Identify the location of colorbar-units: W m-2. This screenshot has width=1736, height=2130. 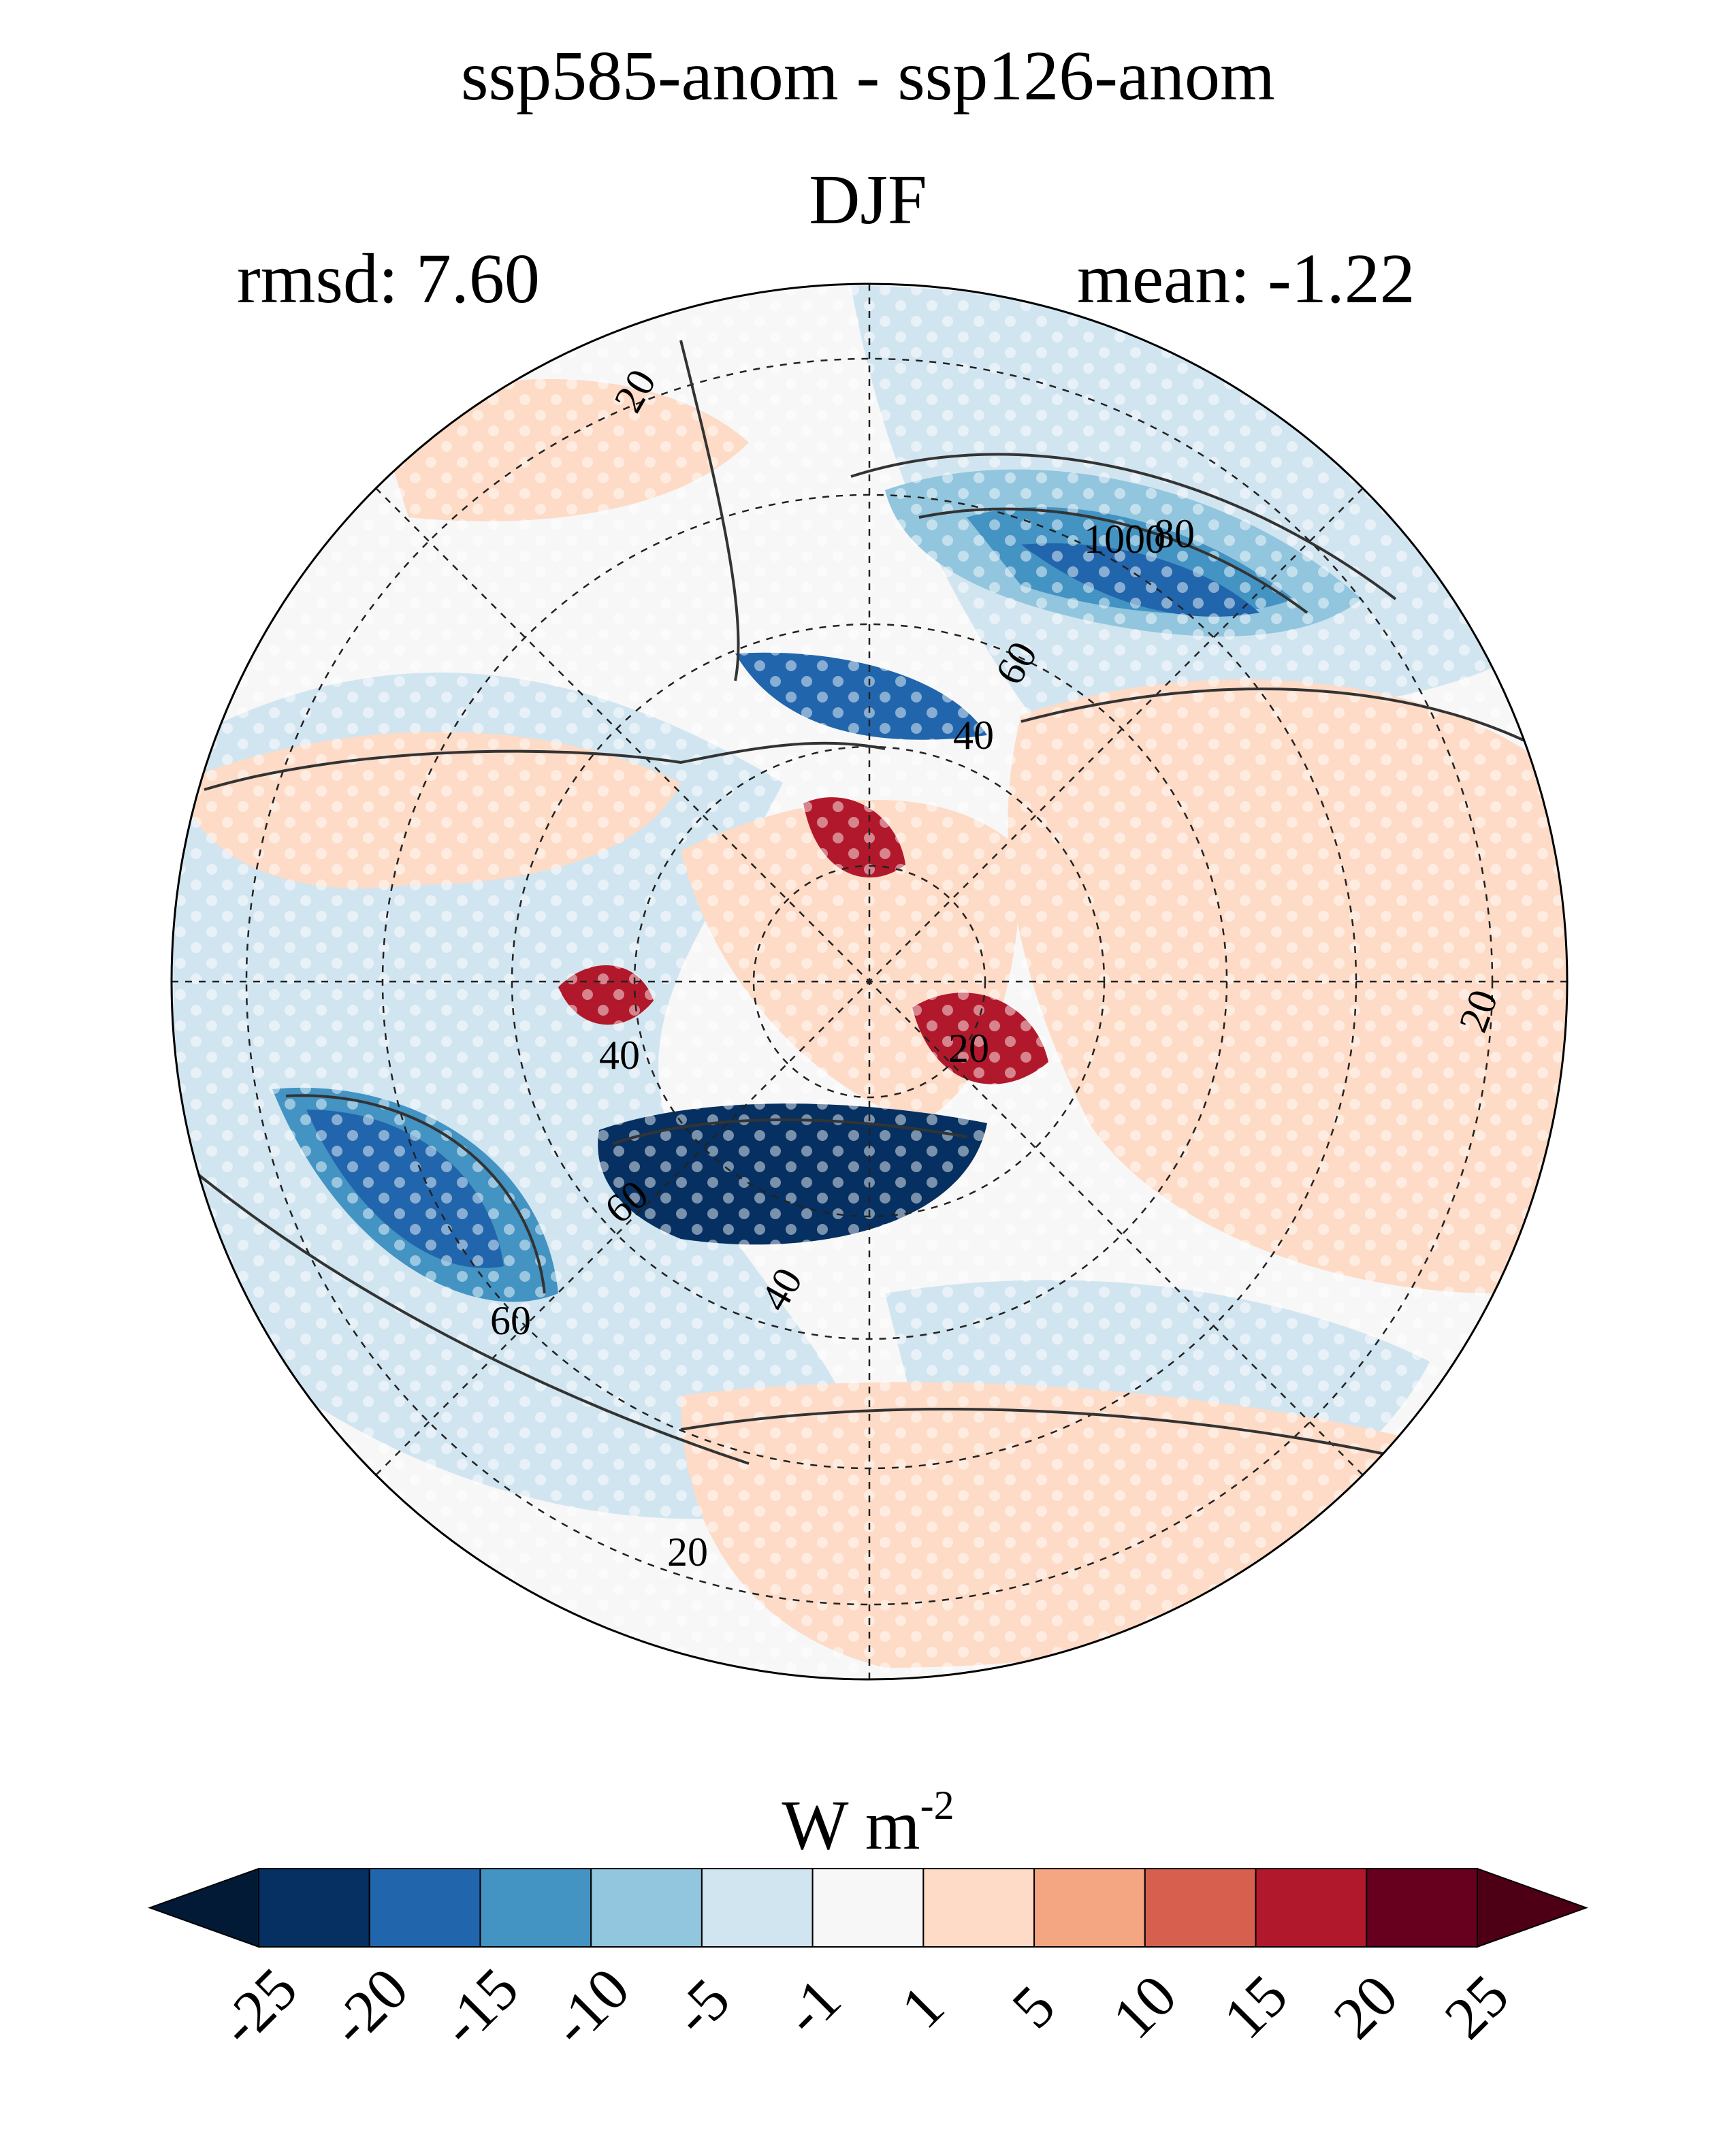
(868, 1824).